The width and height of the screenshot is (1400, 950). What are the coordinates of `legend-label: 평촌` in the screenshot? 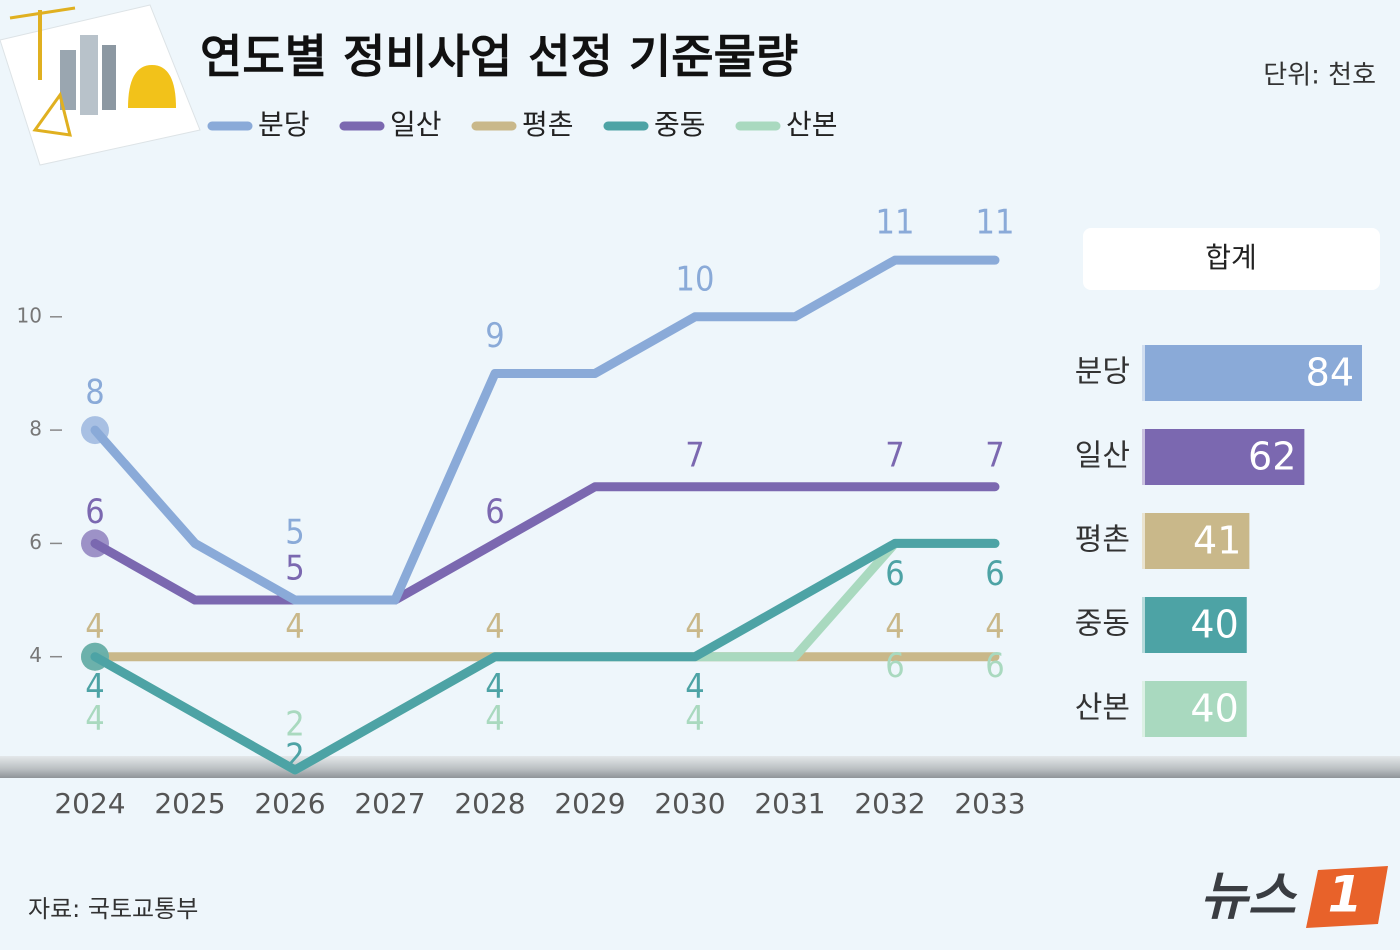 It's located at (548, 124).